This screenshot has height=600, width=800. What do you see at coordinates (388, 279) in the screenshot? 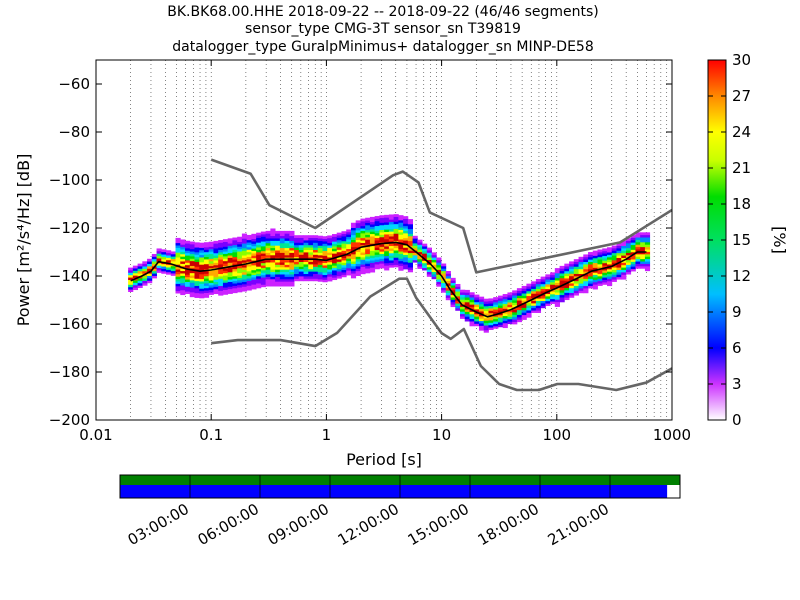
I see `mode-curve` at bounding box center [388, 279].